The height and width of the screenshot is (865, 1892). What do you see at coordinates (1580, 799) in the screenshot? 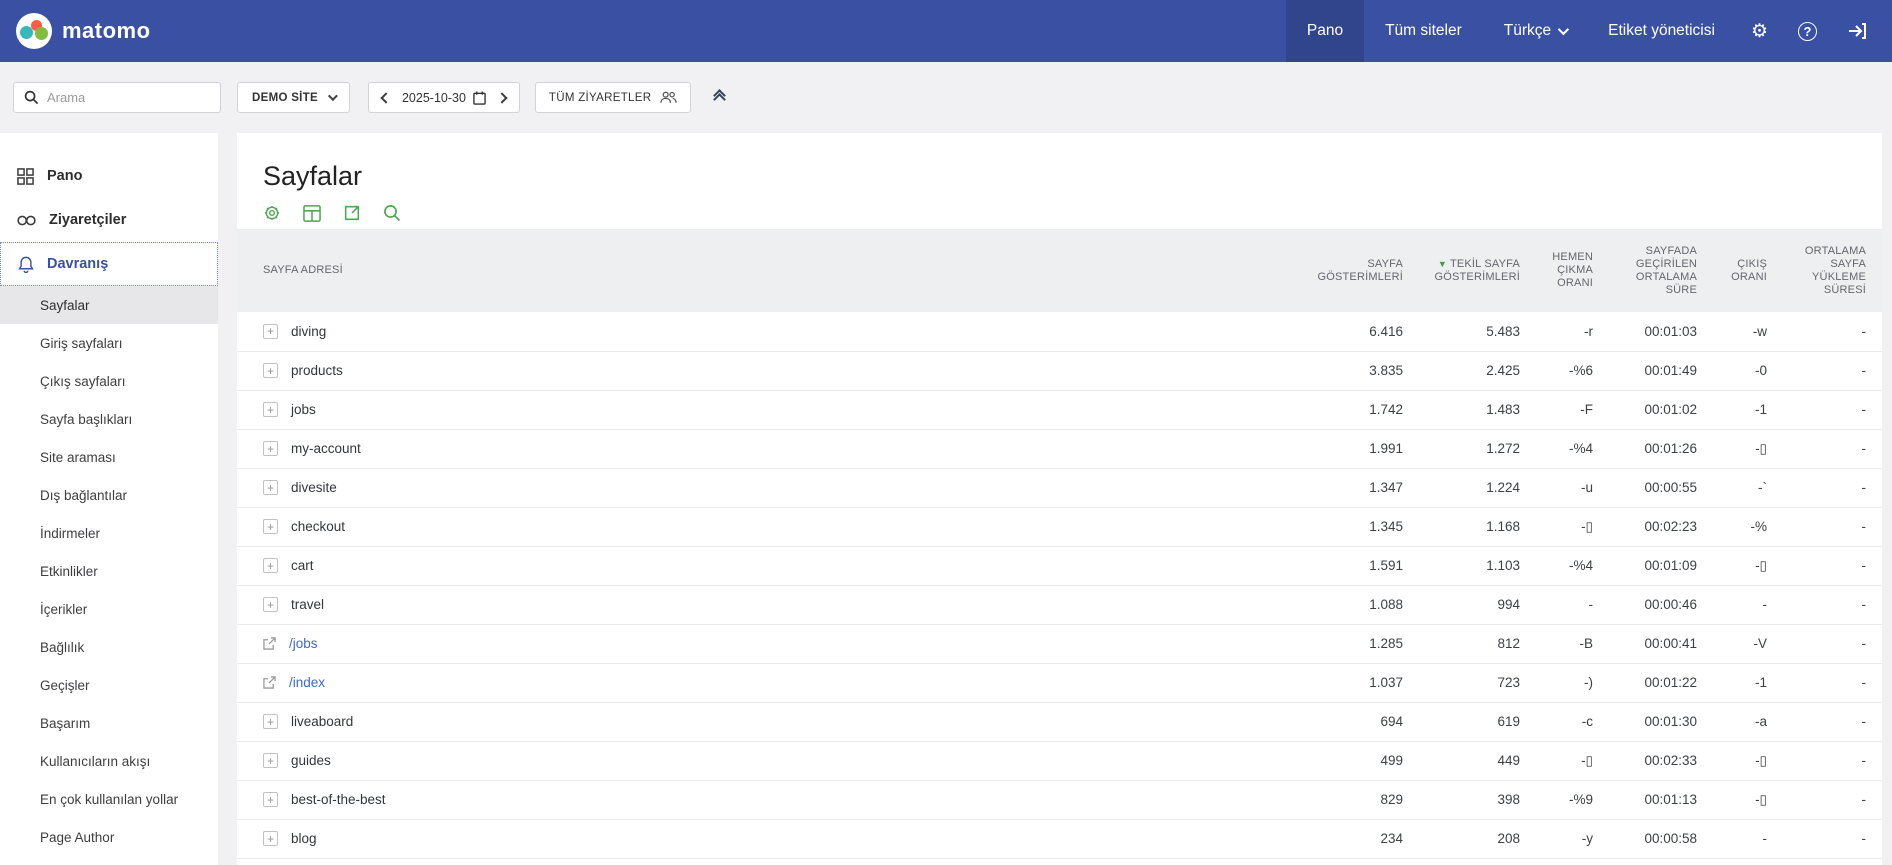
I see `cell-bounce-rate: -%9` at bounding box center [1580, 799].